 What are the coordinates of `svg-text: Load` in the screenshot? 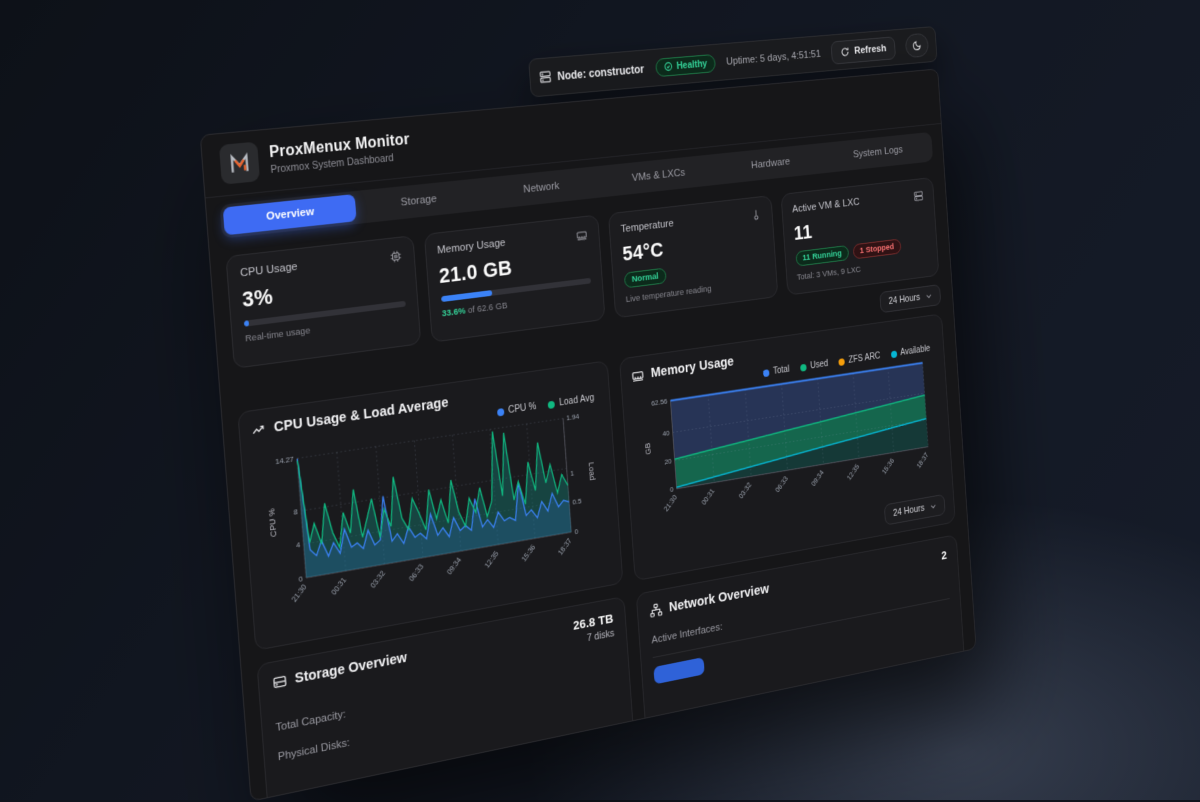 It's located at (592, 472).